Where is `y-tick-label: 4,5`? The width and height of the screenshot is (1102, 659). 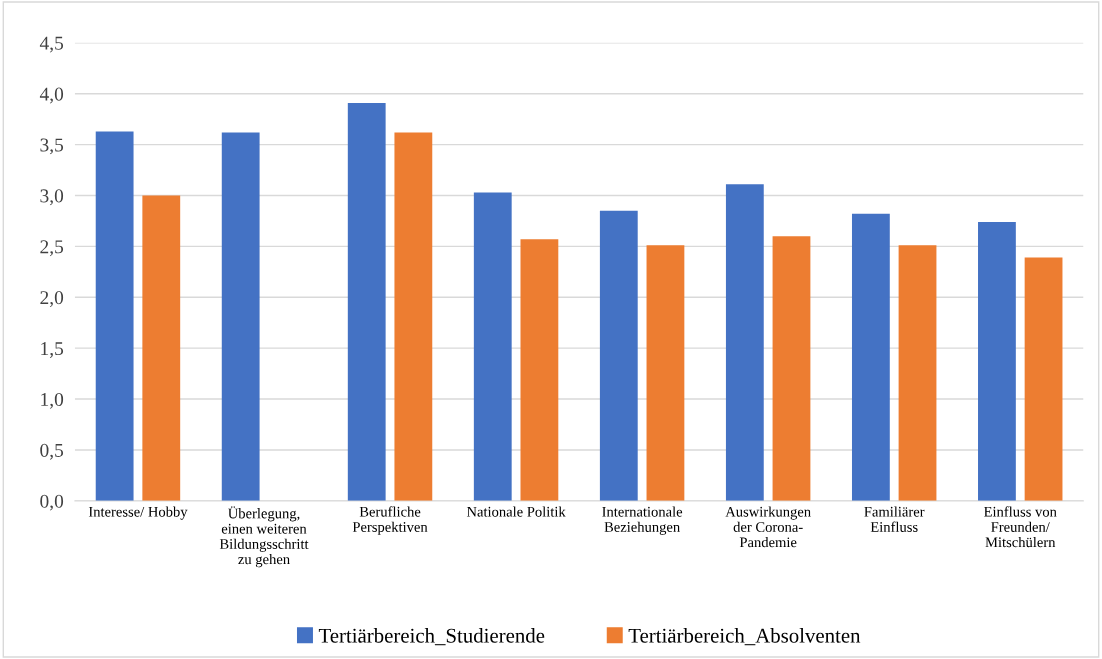 y-tick-label: 4,5 is located at coordinates (51, 44).